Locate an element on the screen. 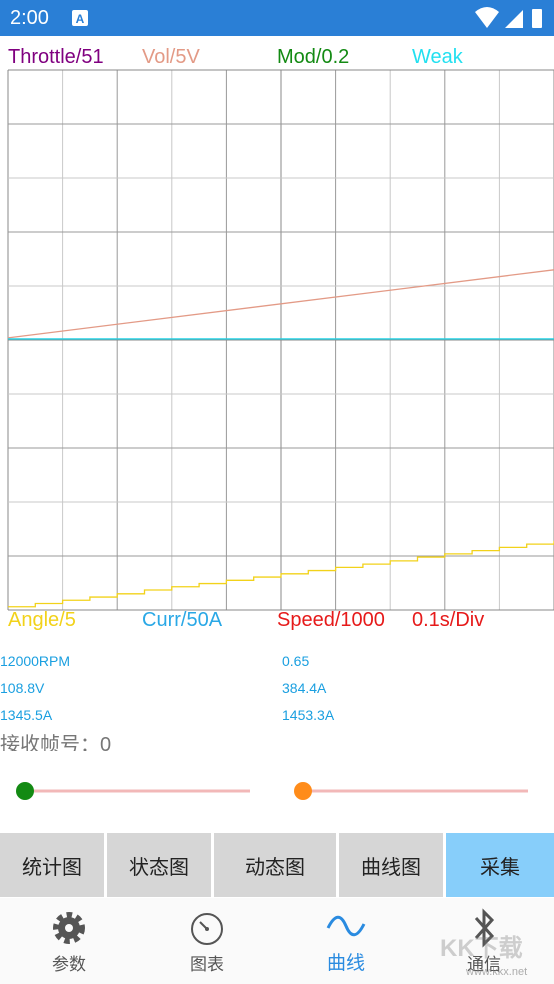  bottom-nav: 参数 图表 曲线 通信 KK下载 www.kkx.net is located at coordinates (277, 941).